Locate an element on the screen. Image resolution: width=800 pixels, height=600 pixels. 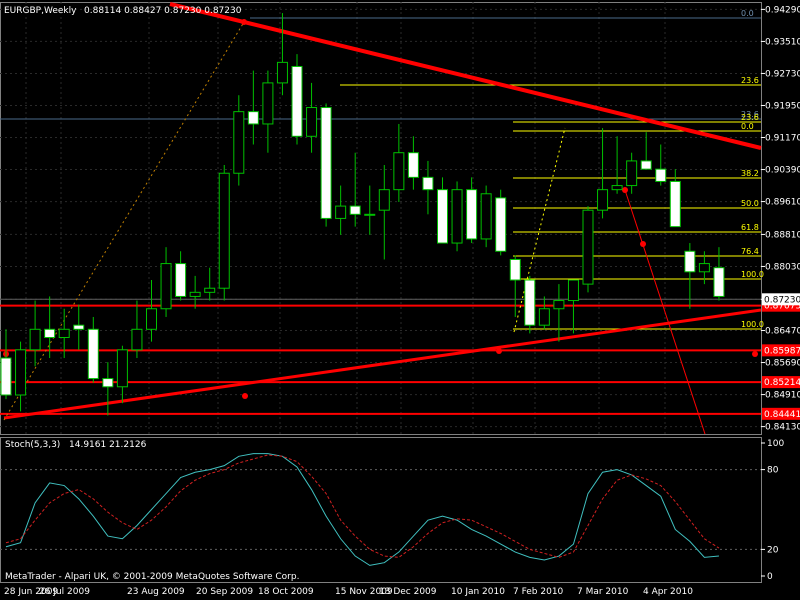
stoch-values: 14.9161 21.2126 is located at coordinates (108, 445).